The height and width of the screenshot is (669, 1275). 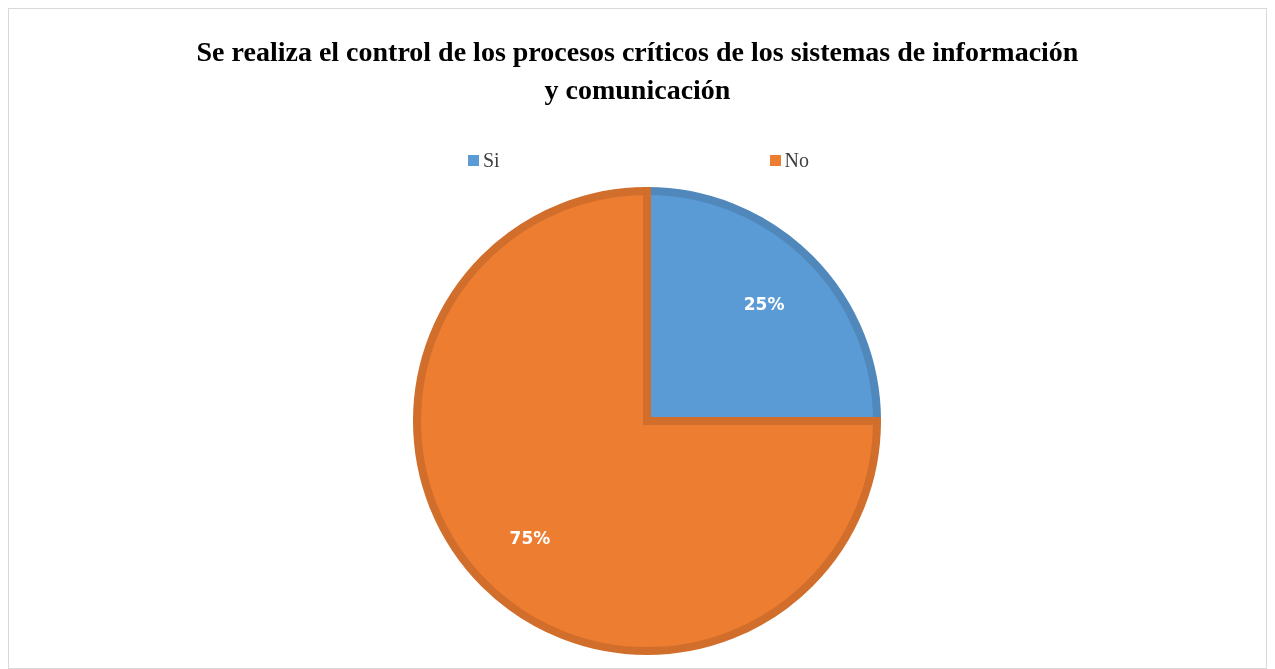 What do you see at coordinates (764, 303) in the screenshot?
I see `data-label: 25%` at bounding box center [764, 303].